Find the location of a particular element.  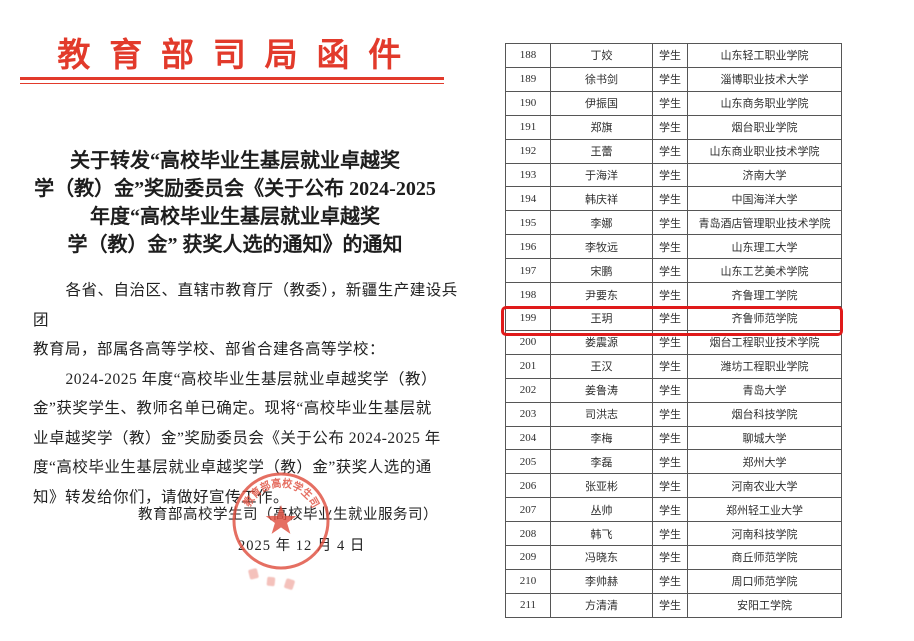

school-cell: 聊城大学 is located at coordinates (764, 438).